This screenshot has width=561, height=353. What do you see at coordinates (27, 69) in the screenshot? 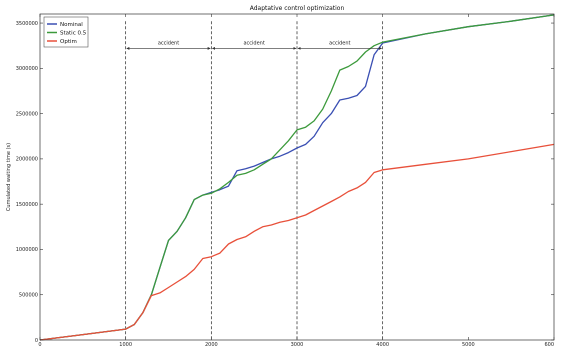
I see `y-tick-label: 3000000` at bounding box center [27, 69].